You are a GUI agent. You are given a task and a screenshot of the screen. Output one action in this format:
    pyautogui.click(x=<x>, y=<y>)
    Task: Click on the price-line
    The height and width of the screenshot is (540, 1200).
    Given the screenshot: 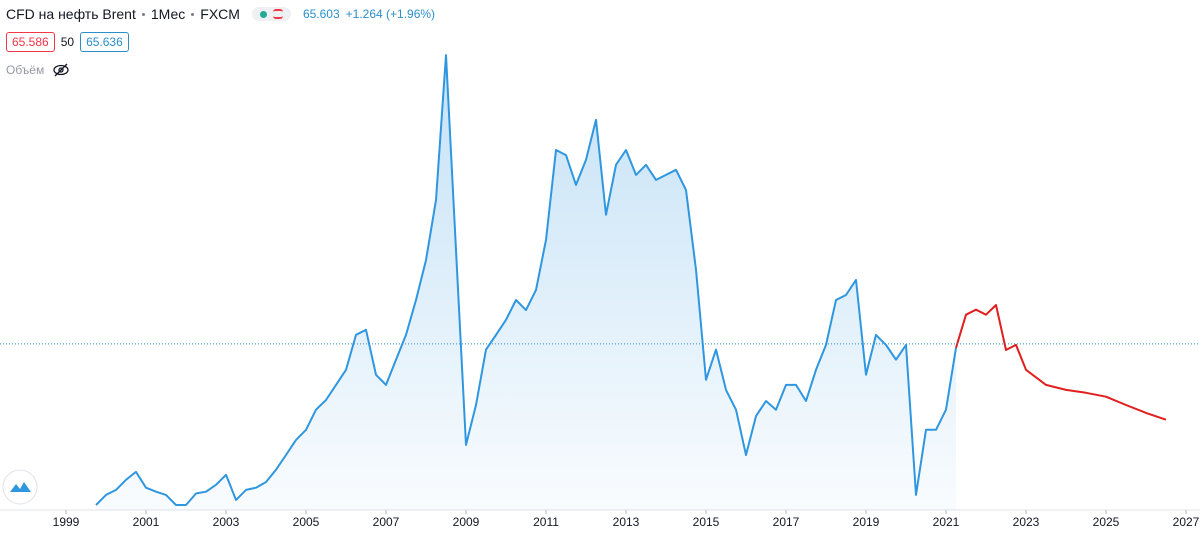 What is the action you would take?
    pyautogui.click(x=1061, y=362)
    